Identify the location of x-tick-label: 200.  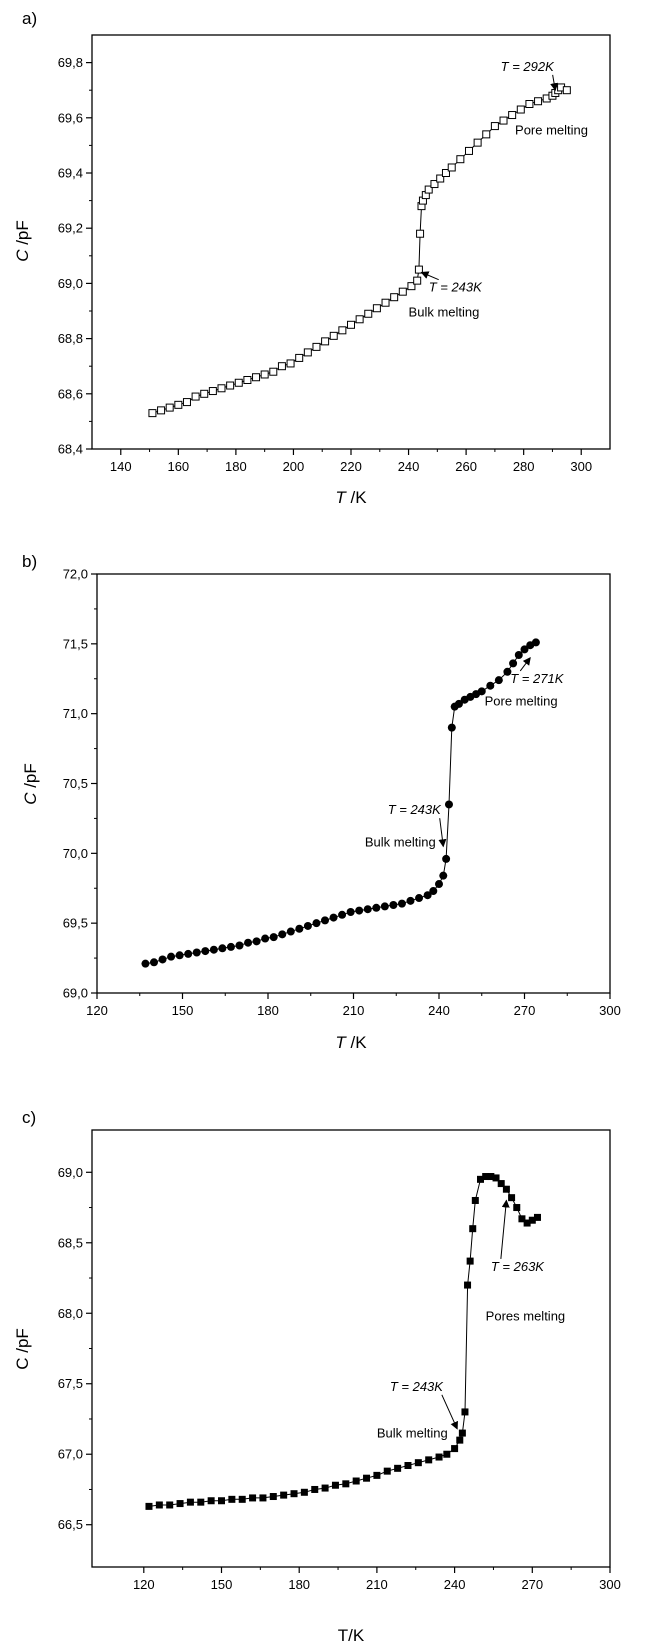
(294, 466).